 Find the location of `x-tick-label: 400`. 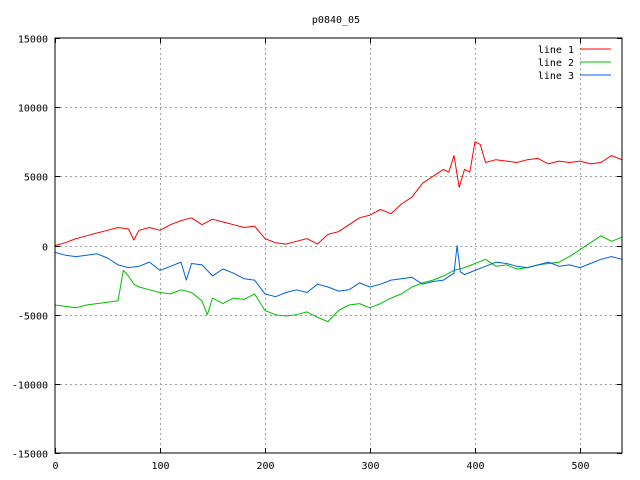

x-tick-label: 400 is located at coordinates (475, 466).